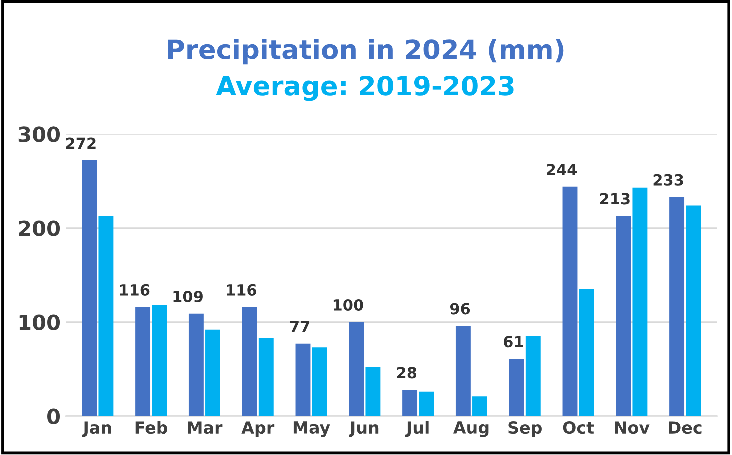  What do you see at coordinates (417, 429) in the screenshot?
I see `x-tick-label: Jul` at bounding box center [417, 429].